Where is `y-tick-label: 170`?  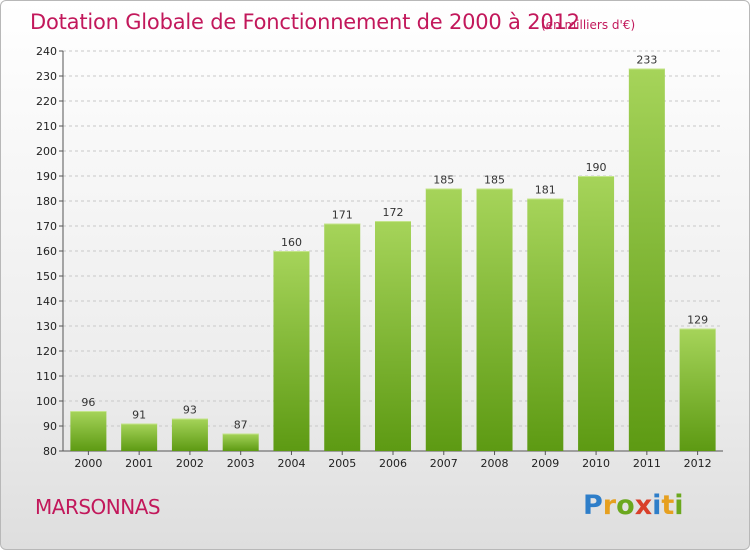 y-tick-label: 170 is located at coordinates (46, 226).